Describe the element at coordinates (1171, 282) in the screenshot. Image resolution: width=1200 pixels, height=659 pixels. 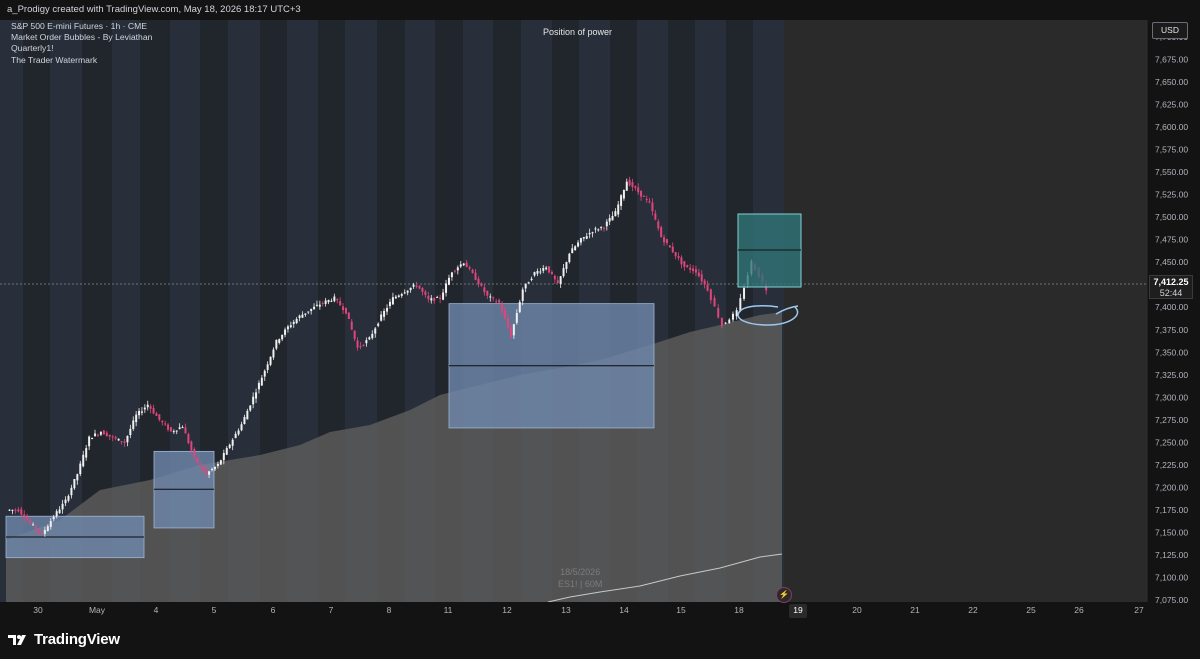
I see `current-price-value: 7,412.25` at that location.